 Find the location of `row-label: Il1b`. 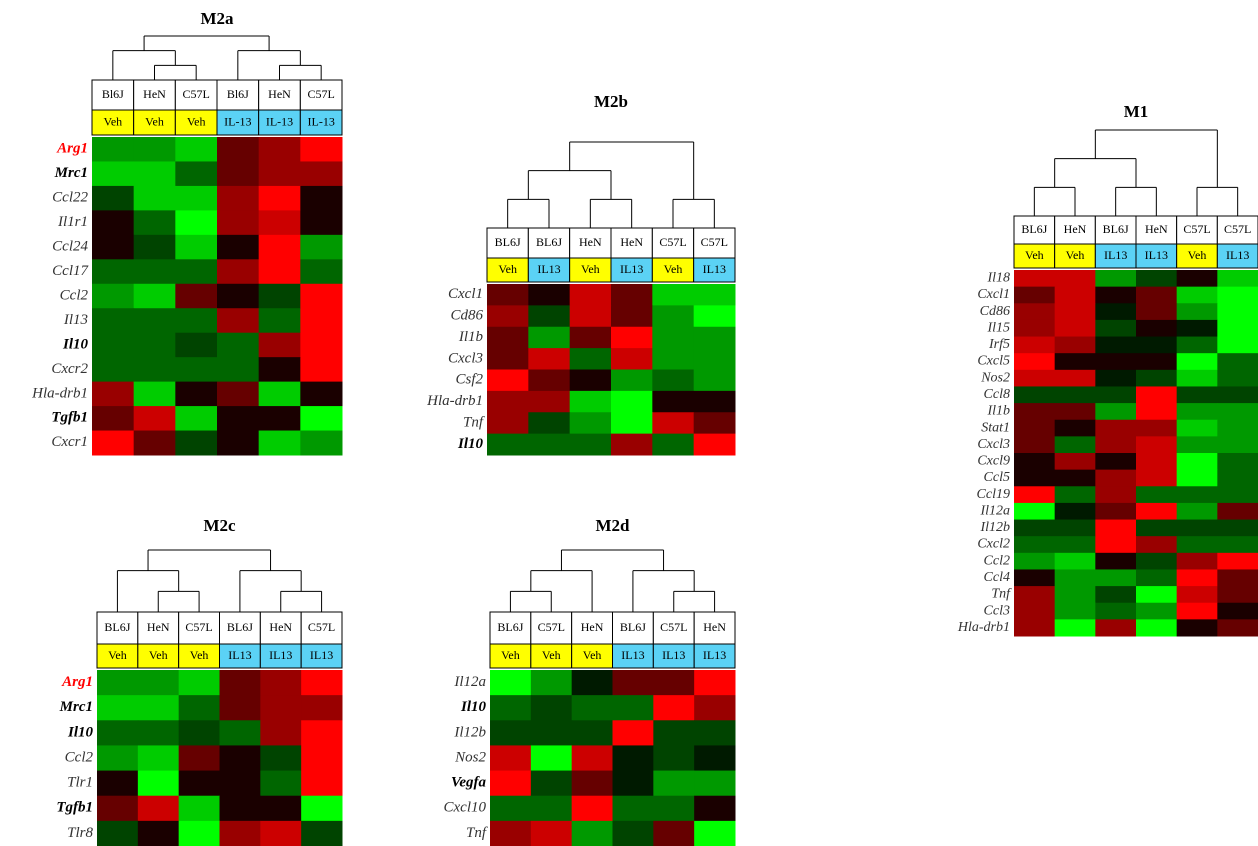

row-label: Il1b is located at coordinates (998, 411).